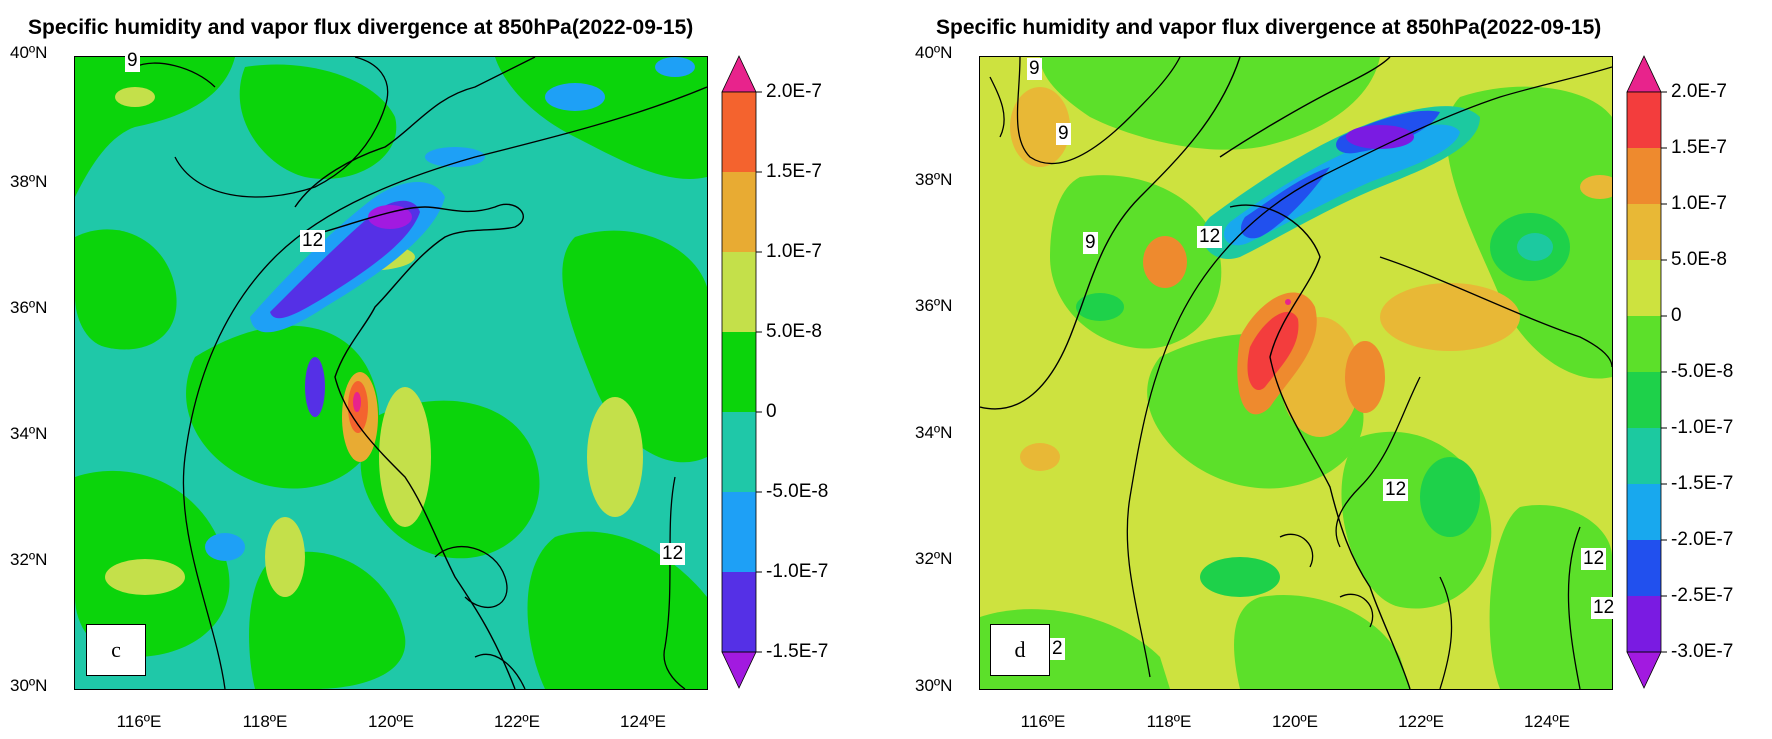 The image size is (1772, 739). Describe the element at coordinates (1702, 539) in the screenshot. I see `colorbar-label: -2.0E-7` at that location.